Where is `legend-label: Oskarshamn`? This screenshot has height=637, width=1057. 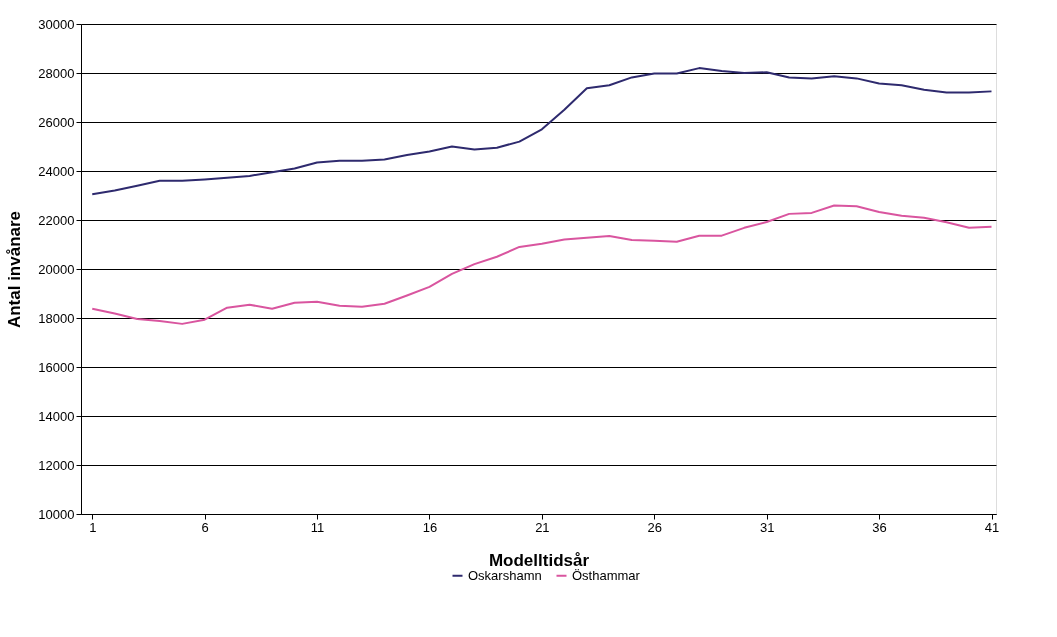
legend-label: Oskarshamn is located at coordinates (505, 575).